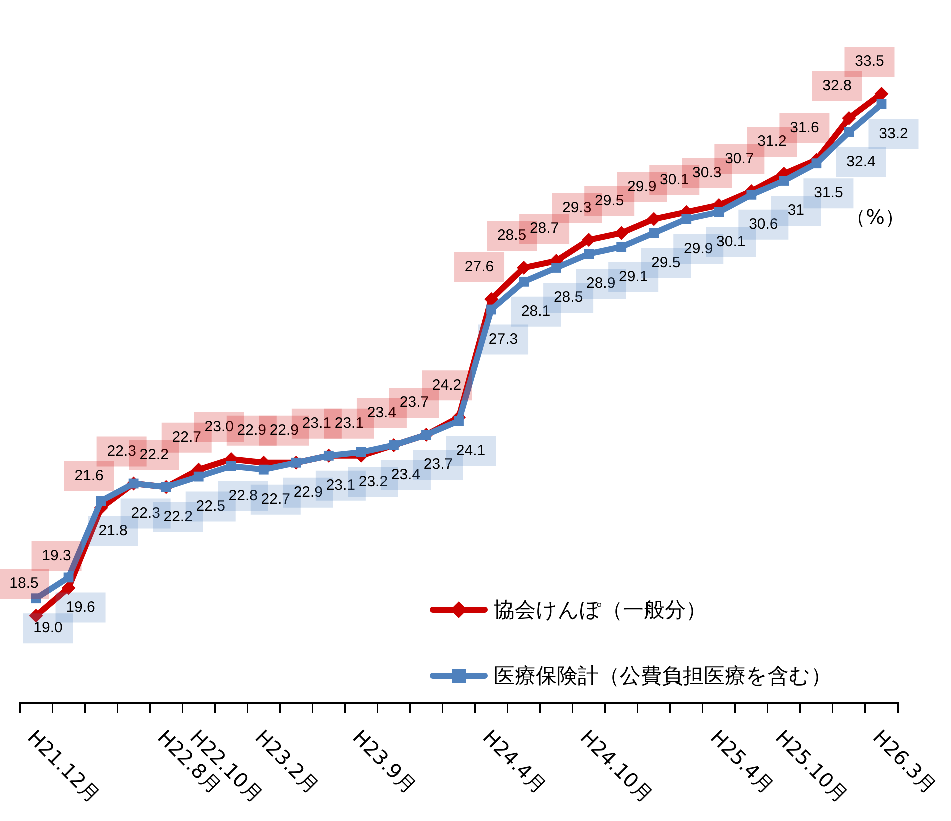 Image resolution: width=951 pixels, height=821 pixels. What do you see at coordinates (861, 161) in the screenshot?
I see `data-label: 32.4` at bounding box center [861, 161].